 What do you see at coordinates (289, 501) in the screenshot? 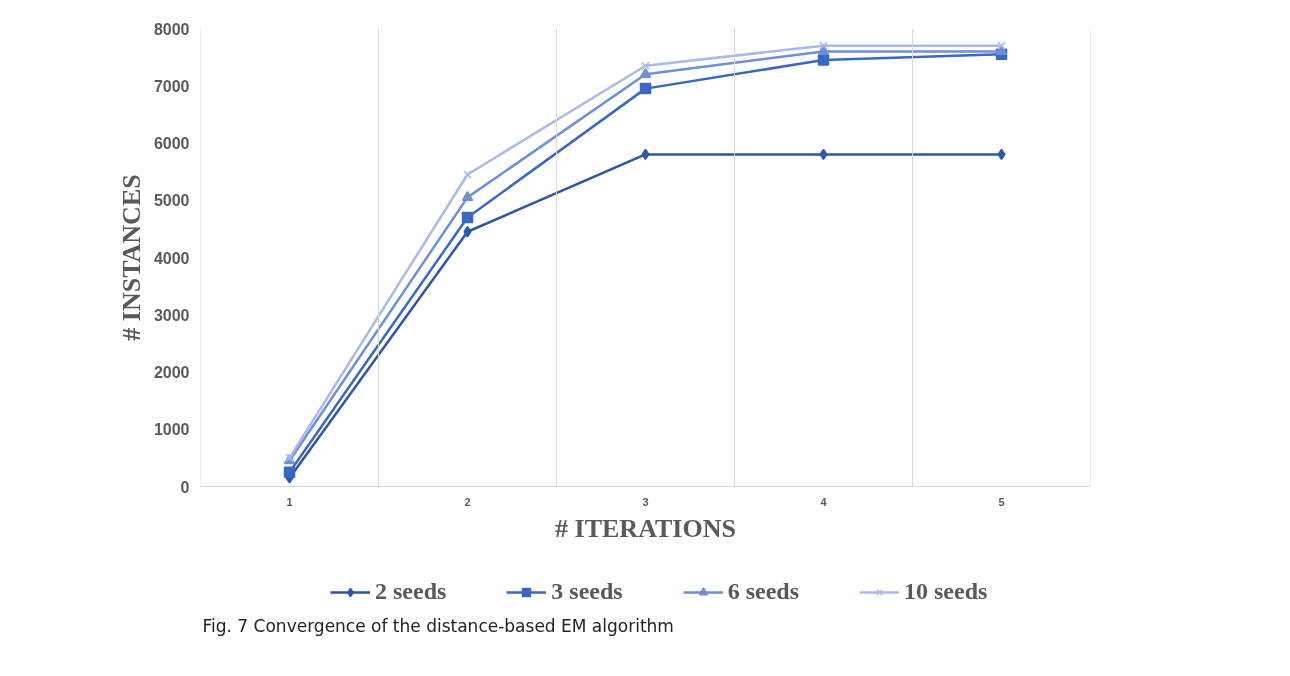
I see `x-tick-label: 1` at bounding box center [289, 501].